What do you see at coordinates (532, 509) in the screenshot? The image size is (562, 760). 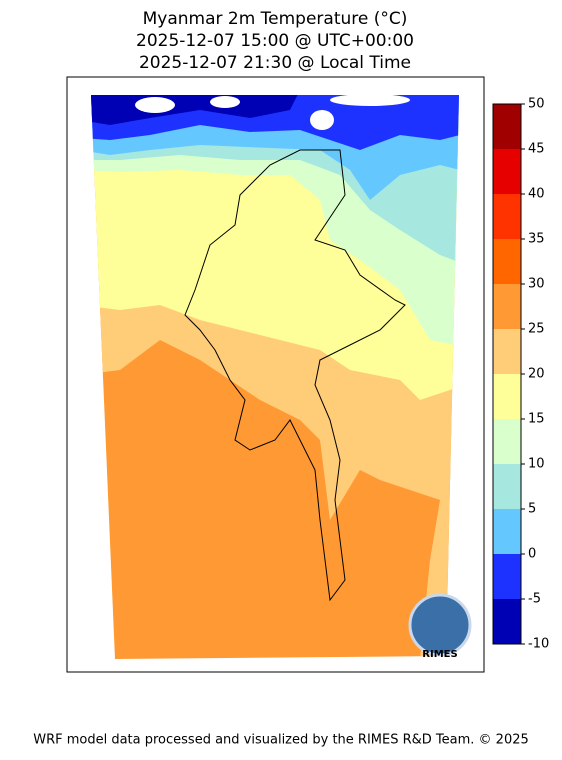 I see `colorbar-tick-label: 5` at bounding box center [532, 509].